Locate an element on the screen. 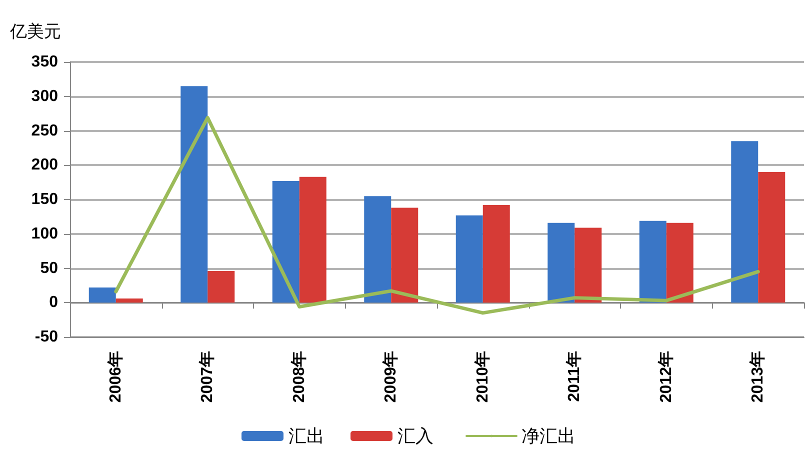  x-tick-label: 2010年 is located at coordinates (482, 377).